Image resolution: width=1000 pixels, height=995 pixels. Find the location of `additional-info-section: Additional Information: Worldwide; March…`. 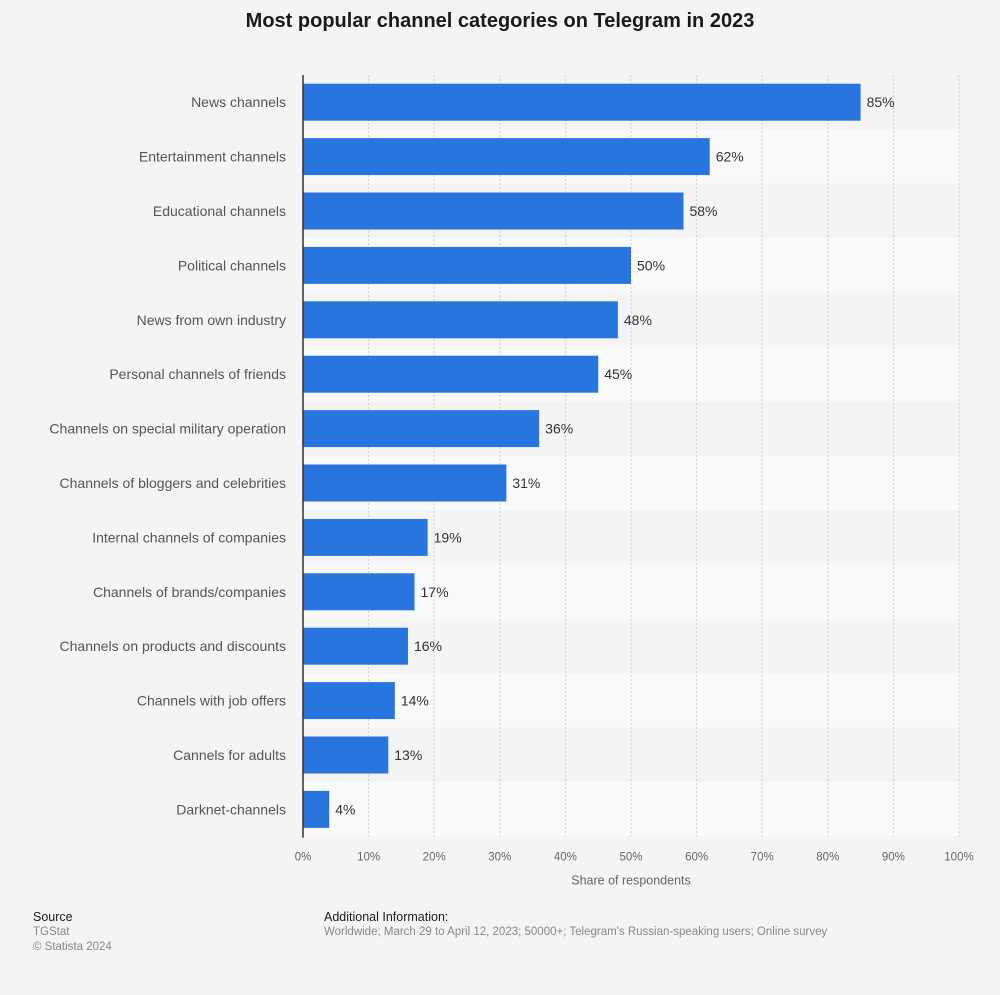

additional-info-section: Additional Information: Worldwide; March… is located at coordinates (575, 925).